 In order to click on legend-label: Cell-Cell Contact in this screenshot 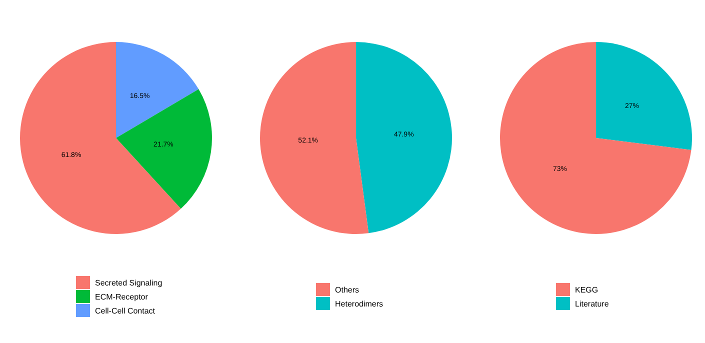, I will do `click(125, 311)`.